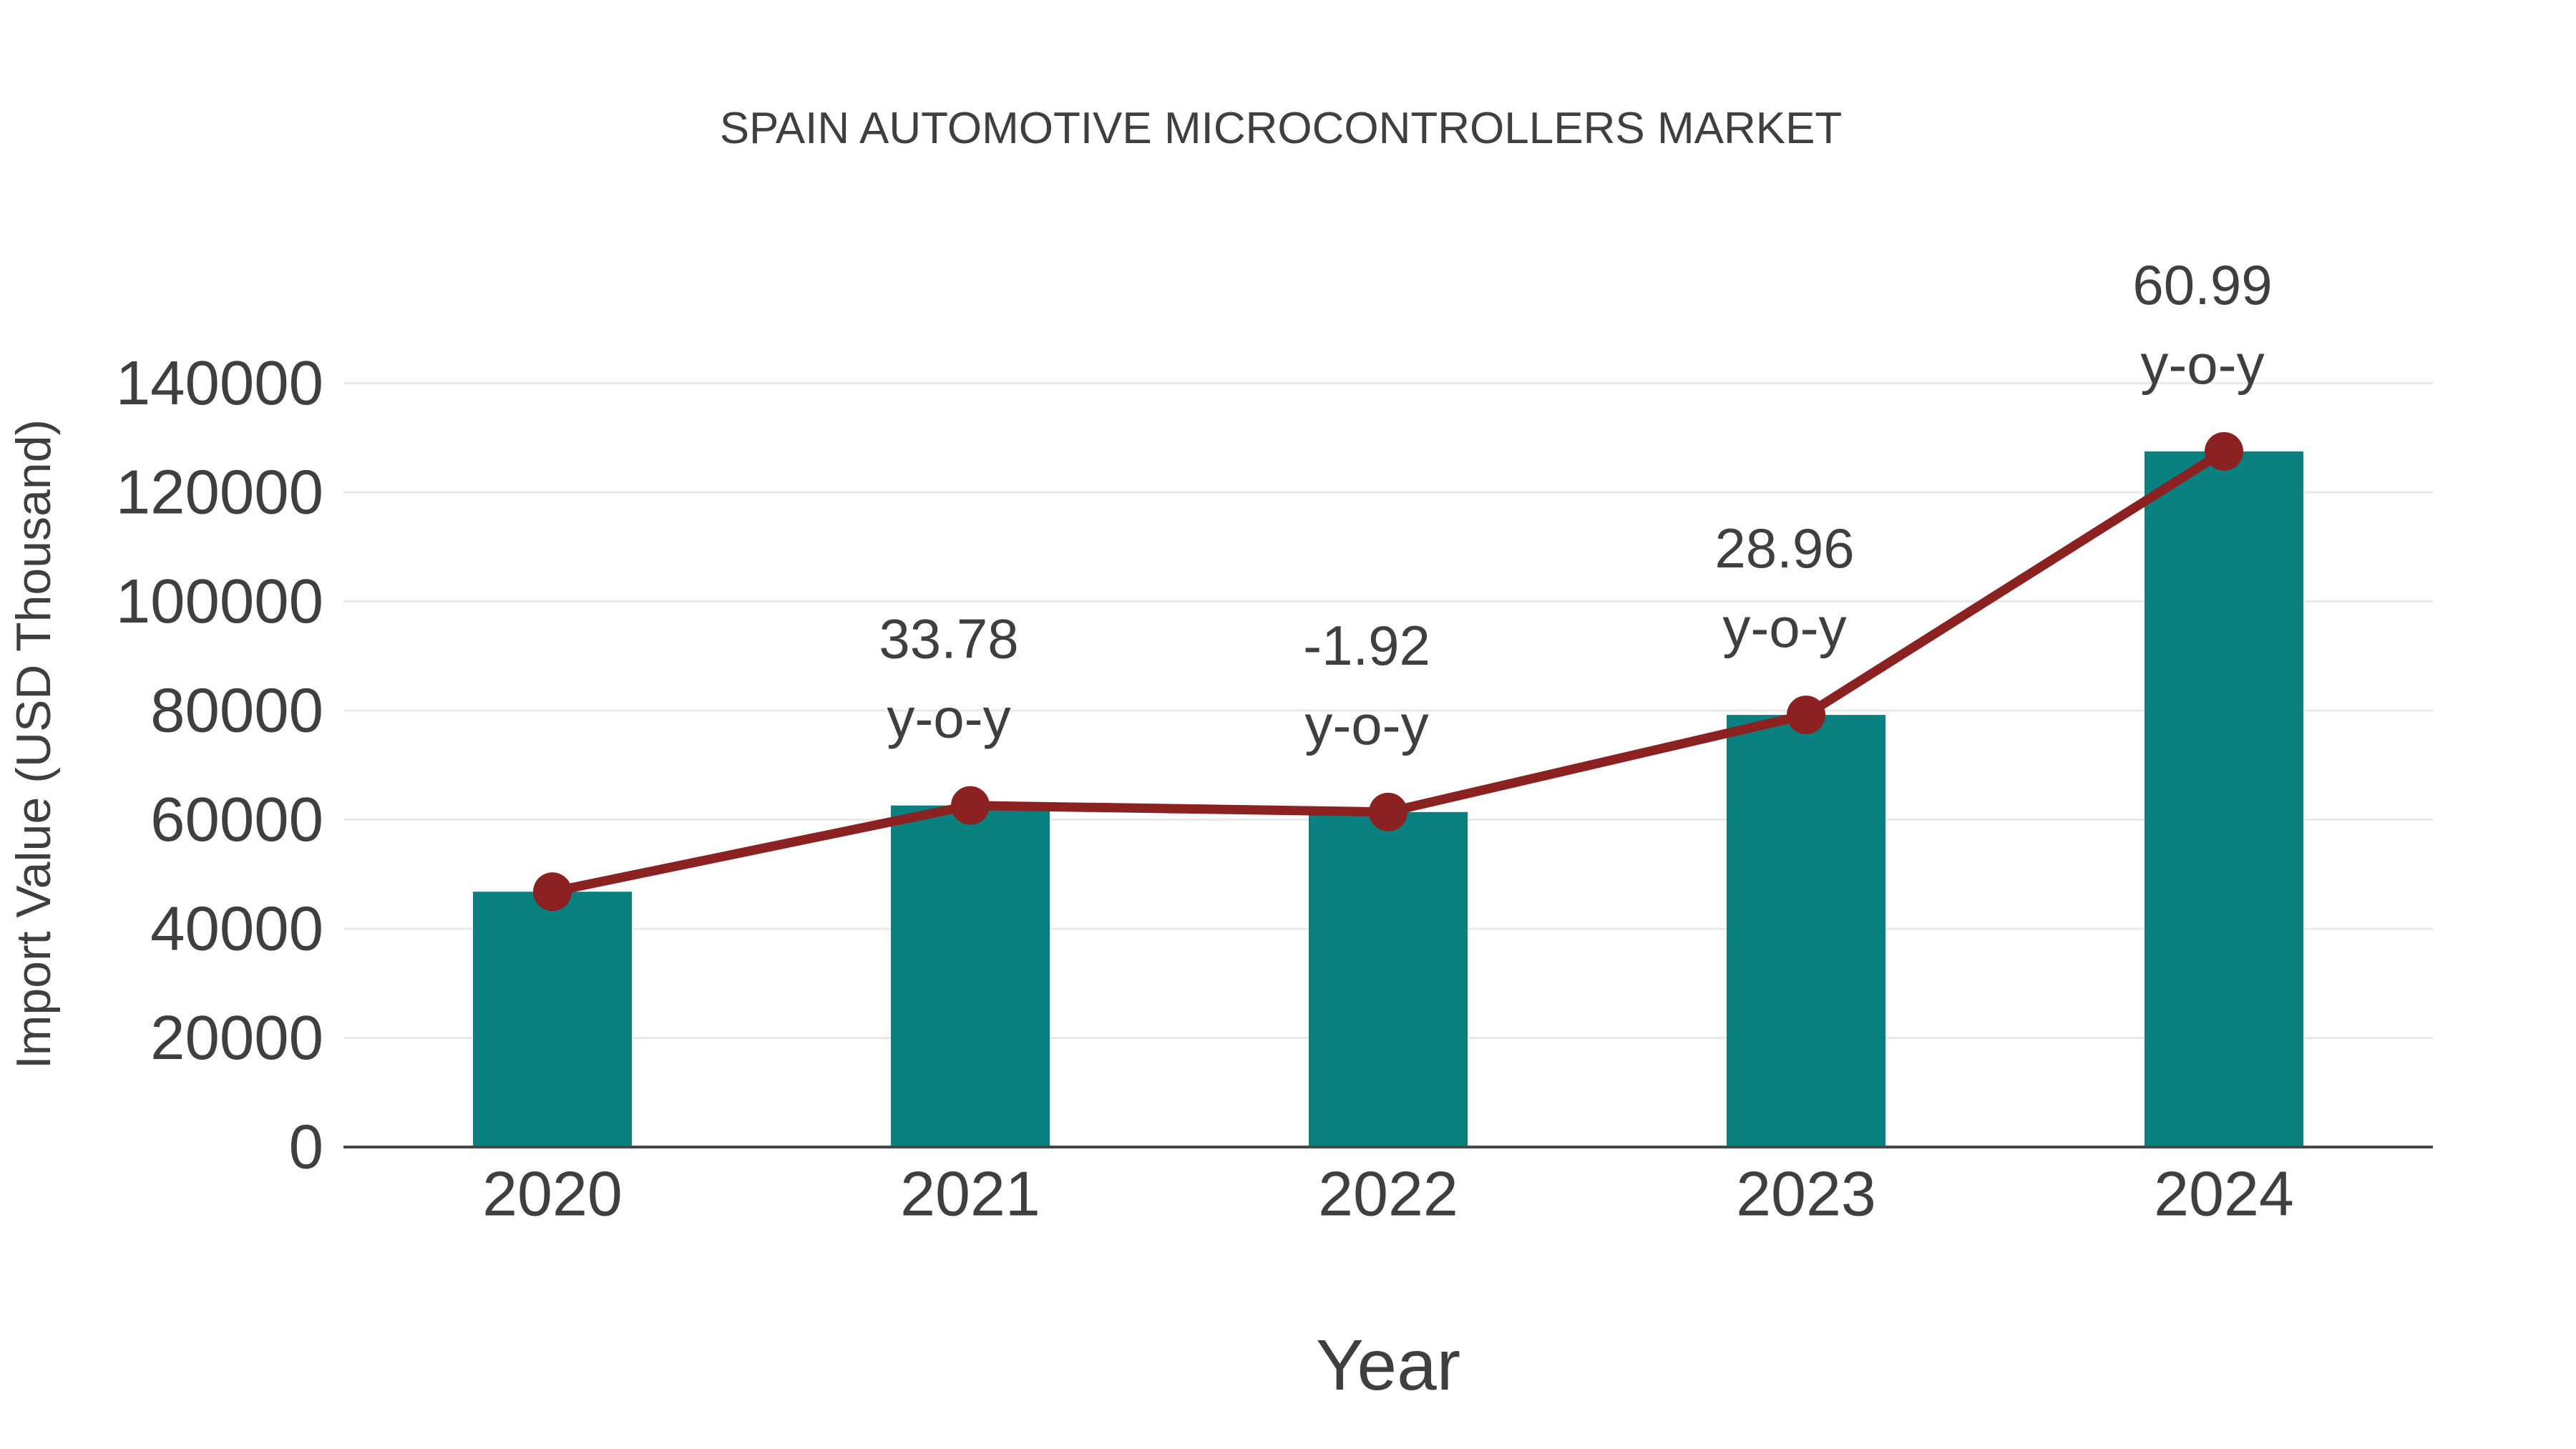  I want to click on y-tick-label-140000: 140000, so click(219, 383).